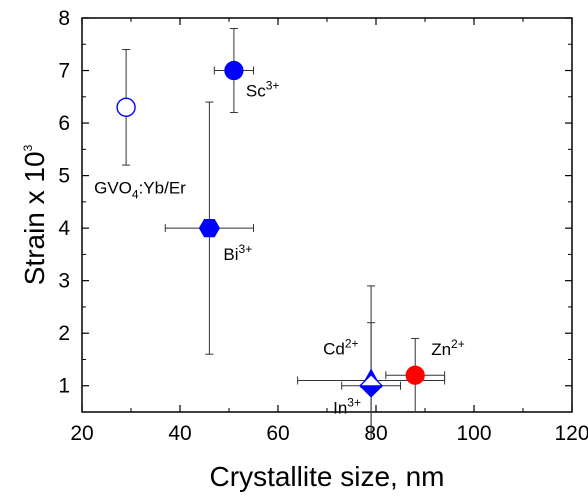  I want to click on y-tick-label: 4, so click(64, 228).